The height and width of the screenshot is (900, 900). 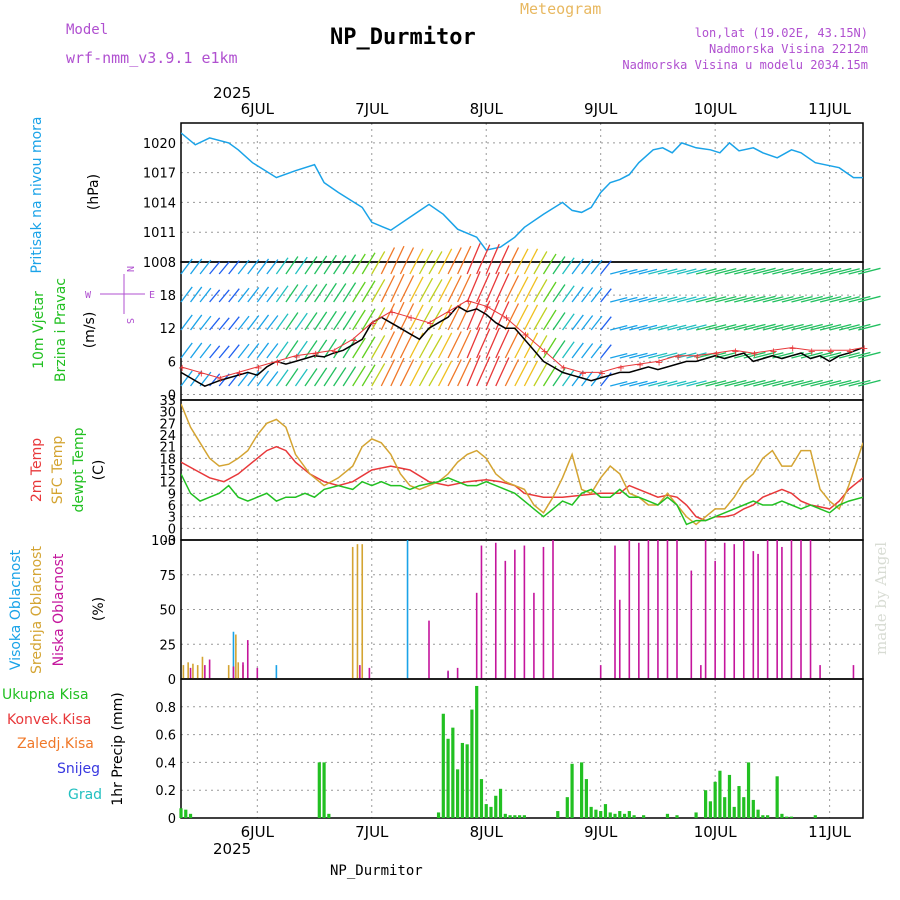 I want to click on y-tick-label: 27, so click(x=167, y=424).